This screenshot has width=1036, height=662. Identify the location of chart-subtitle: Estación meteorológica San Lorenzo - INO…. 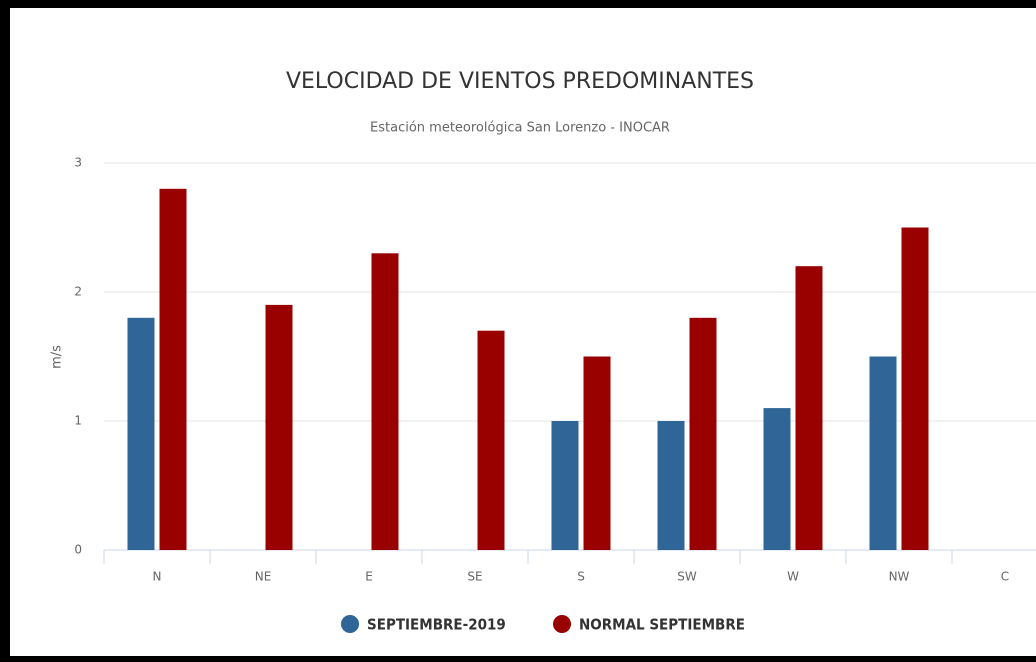
(520, 128).